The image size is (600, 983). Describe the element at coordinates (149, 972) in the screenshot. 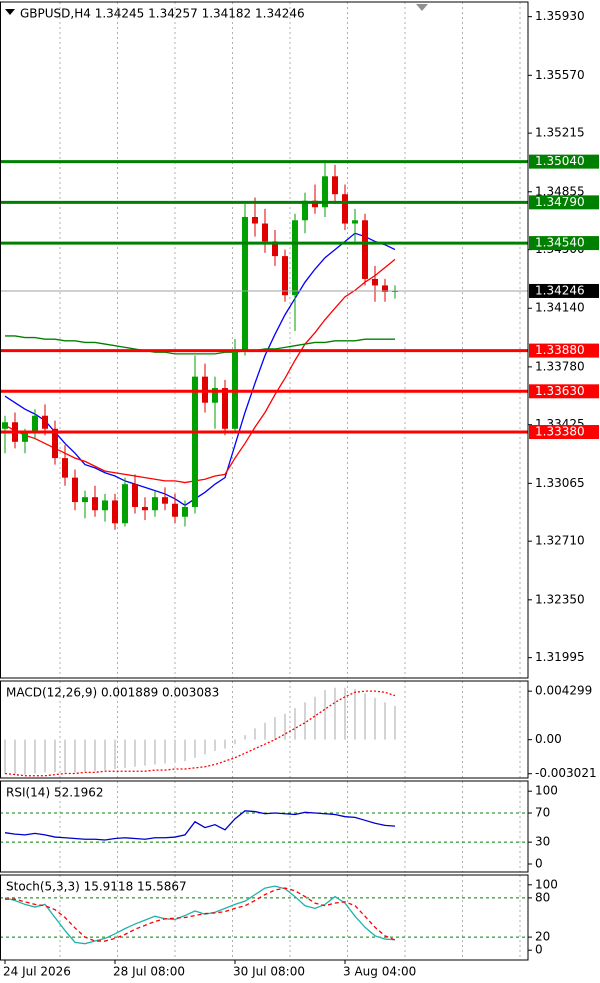

I see `x-tick-label: 28 Jul 08:00` at that location.